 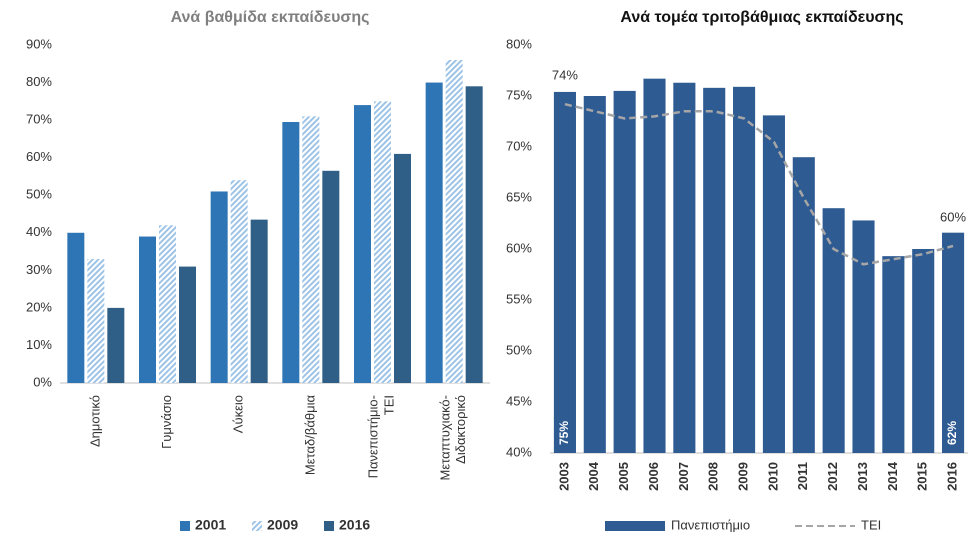 What do you see at coordinates (832, 476) in the screenshot?
I see `x-tick-label: 2012` at bounding box center [832, 476].